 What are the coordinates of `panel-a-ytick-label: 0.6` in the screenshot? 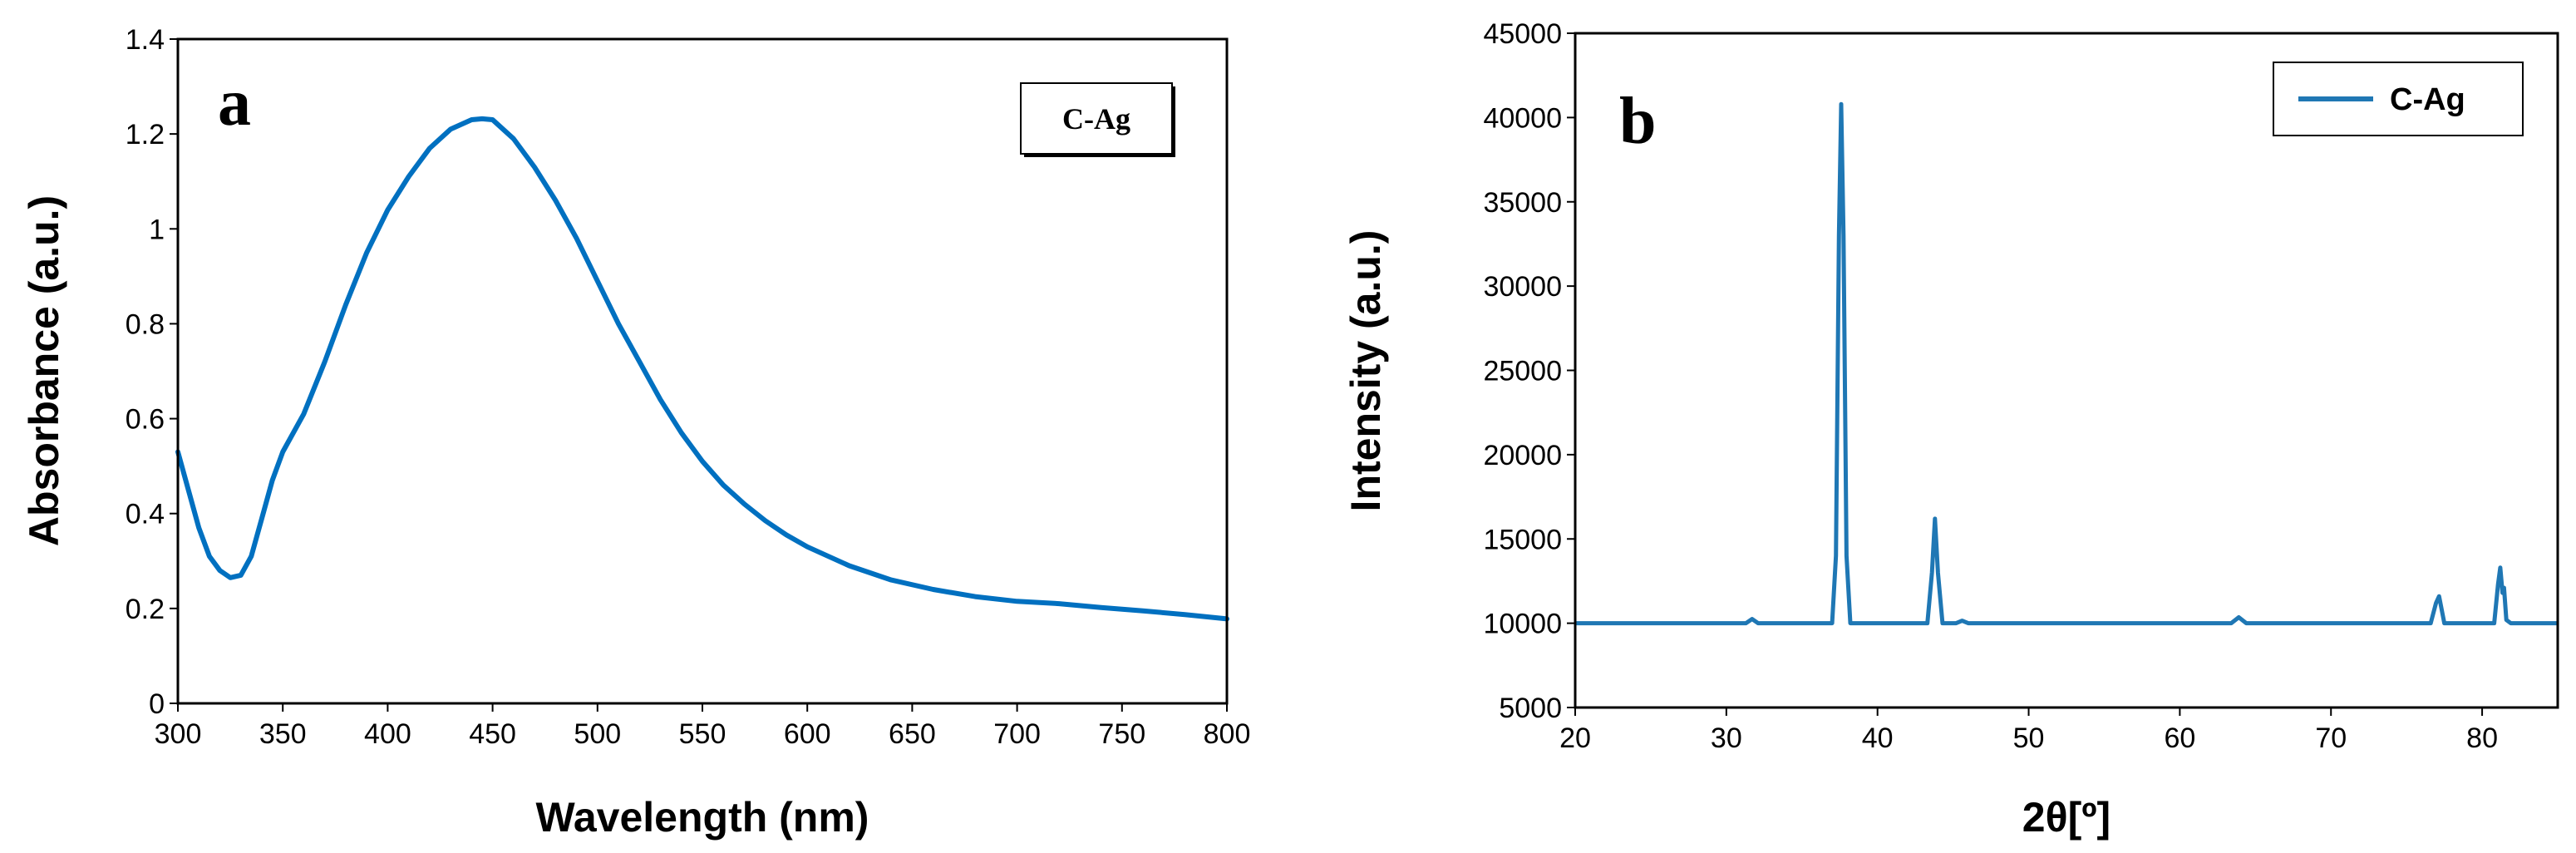 It's located at (145, 420).